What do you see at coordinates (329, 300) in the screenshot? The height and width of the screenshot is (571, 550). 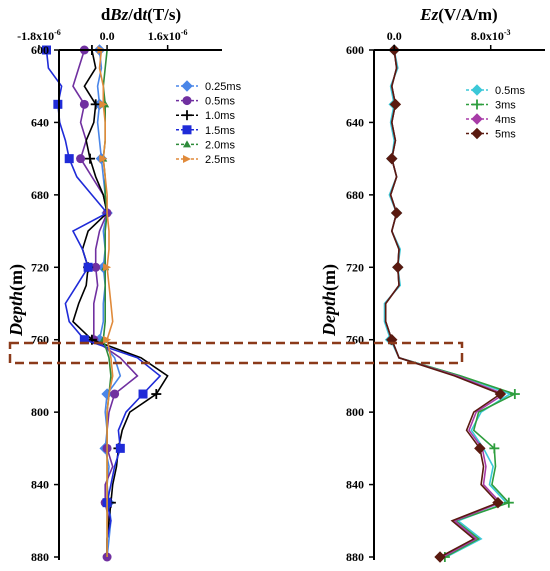 I see `right-y-axis-label: Depth(m)` at bounding box center [329, 300].